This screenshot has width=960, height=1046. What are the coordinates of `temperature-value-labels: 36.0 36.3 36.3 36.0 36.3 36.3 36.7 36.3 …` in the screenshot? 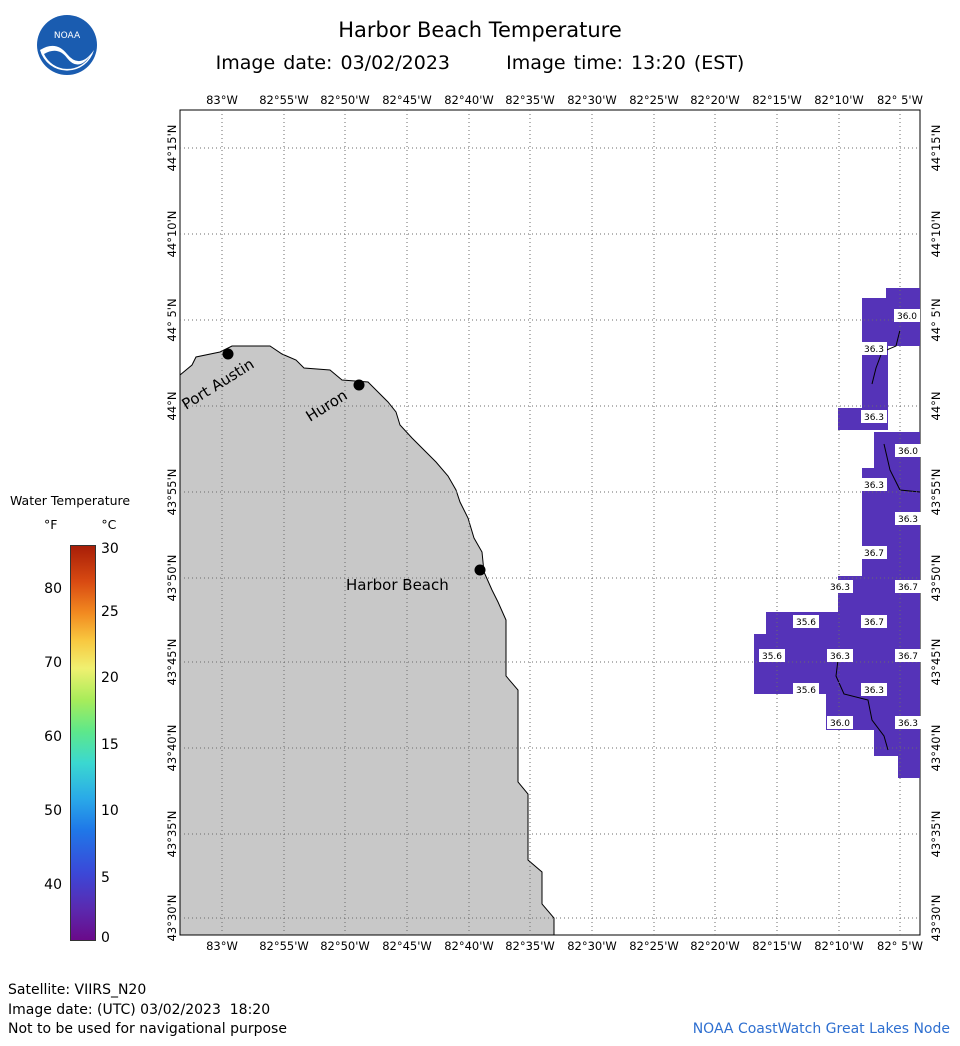 It's located at (840, 519).